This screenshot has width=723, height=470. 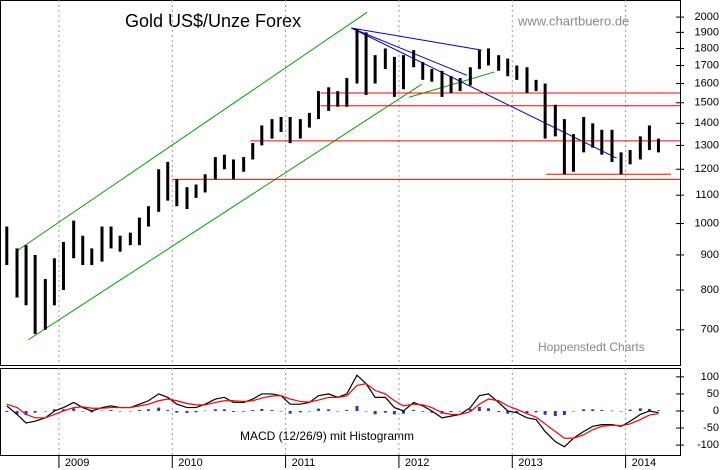 What do you see at coordinates (530, 463) in the screenshot?
I see `x-tick-label: 2013` at bounding box center [530, 463].